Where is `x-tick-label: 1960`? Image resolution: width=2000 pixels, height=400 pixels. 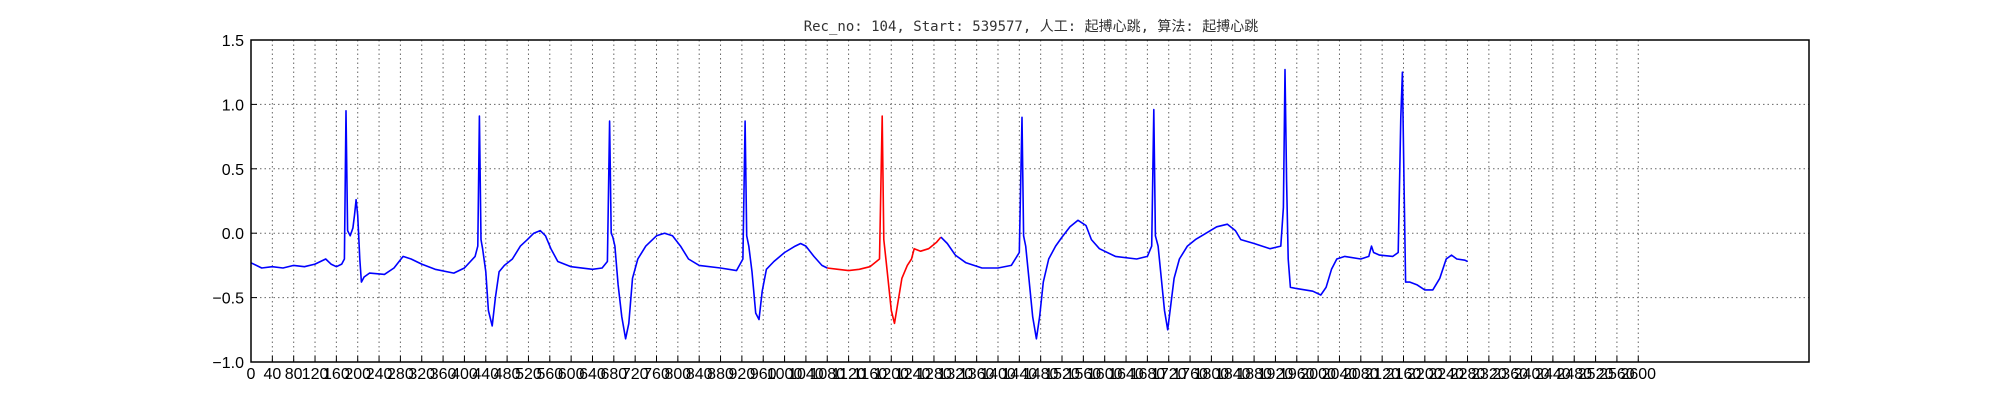
x-tick-label: 1960 is located at coordinates (1297, 374).